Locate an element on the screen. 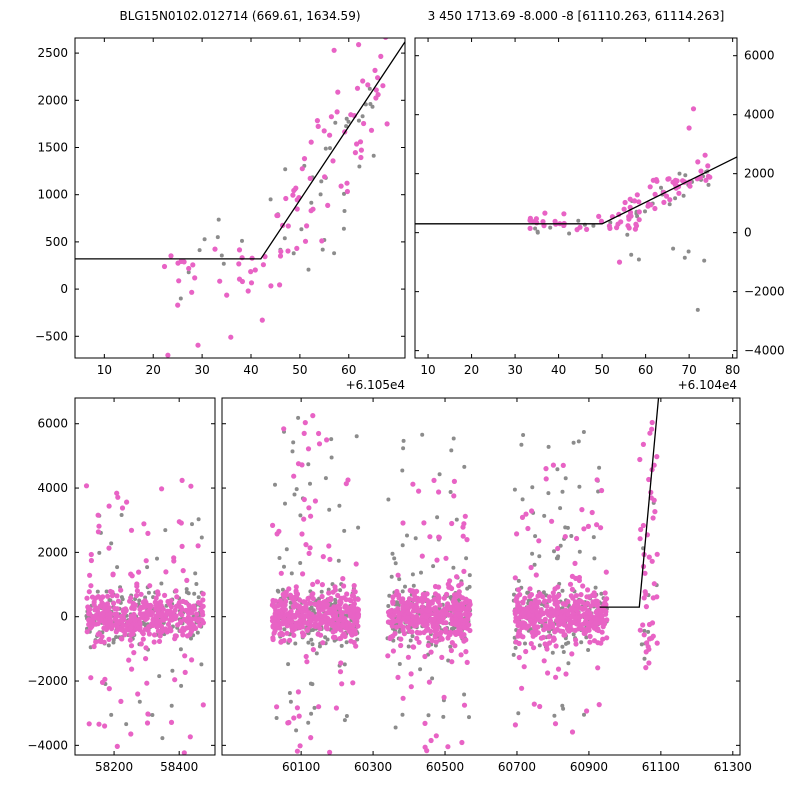 The height and width of the screenshot is (800, 800). svg-text: 61300 is located at coordinates (733, 767).